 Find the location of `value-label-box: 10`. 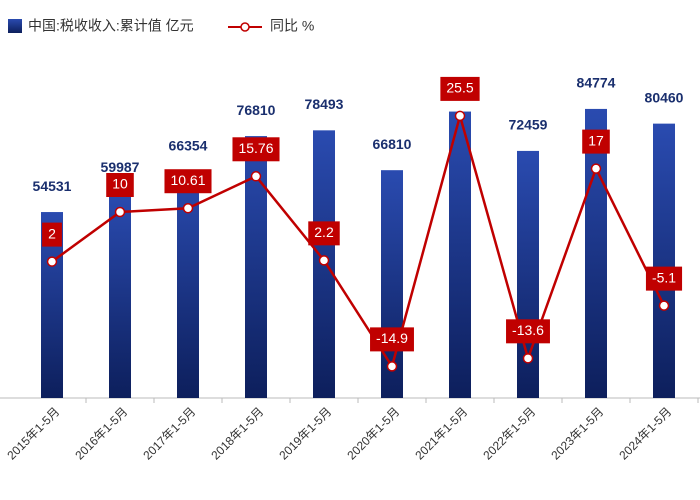

value-label-box: 10 is located at coordinates (120, 185).